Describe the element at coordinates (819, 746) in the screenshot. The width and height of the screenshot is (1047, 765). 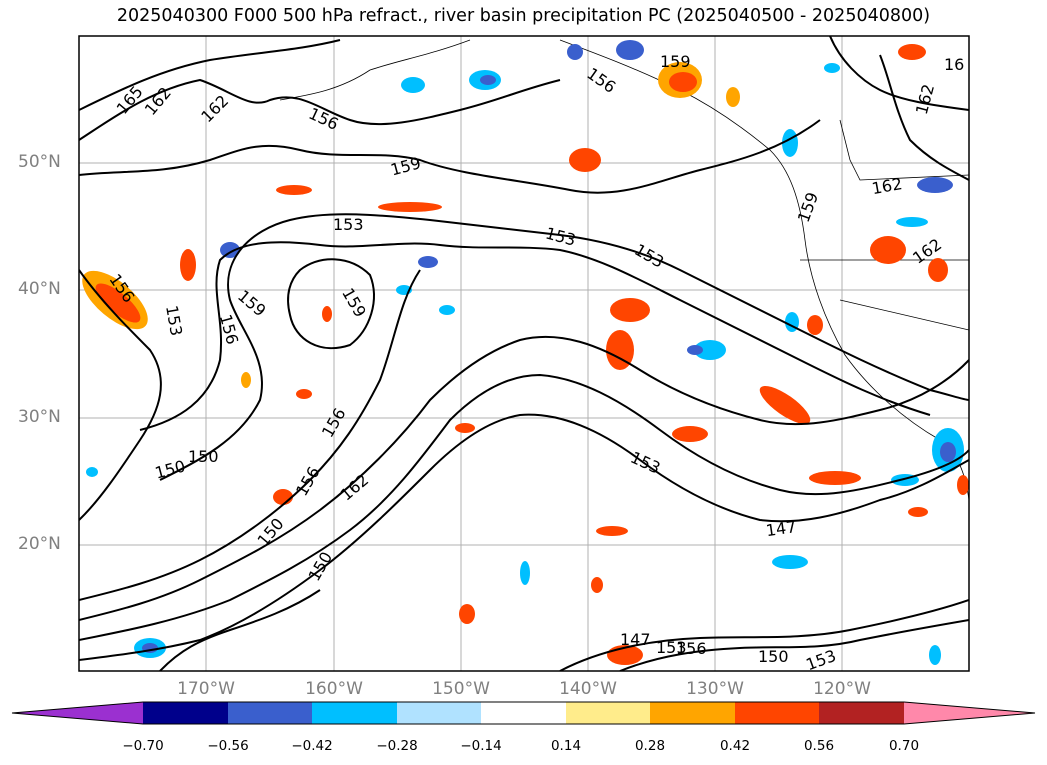
I see `colorbar-tick-label: 0.56` at that location.